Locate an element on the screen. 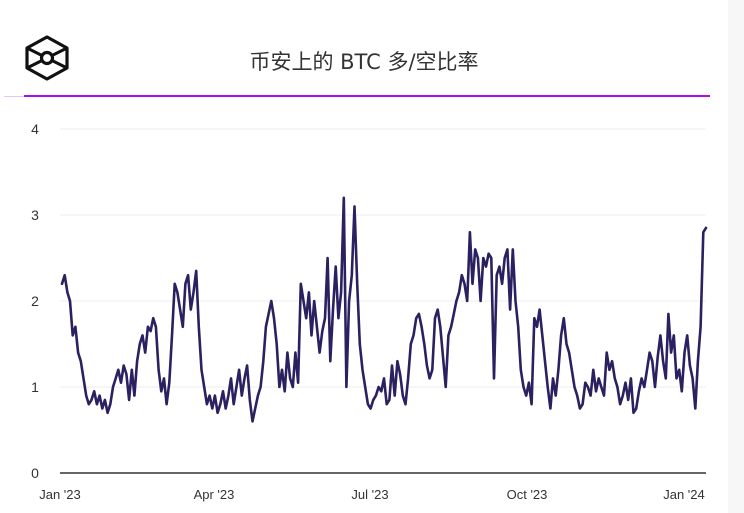 The image size is (744, 513). y-tick-label: 1 is located at coordinates (35, 387).